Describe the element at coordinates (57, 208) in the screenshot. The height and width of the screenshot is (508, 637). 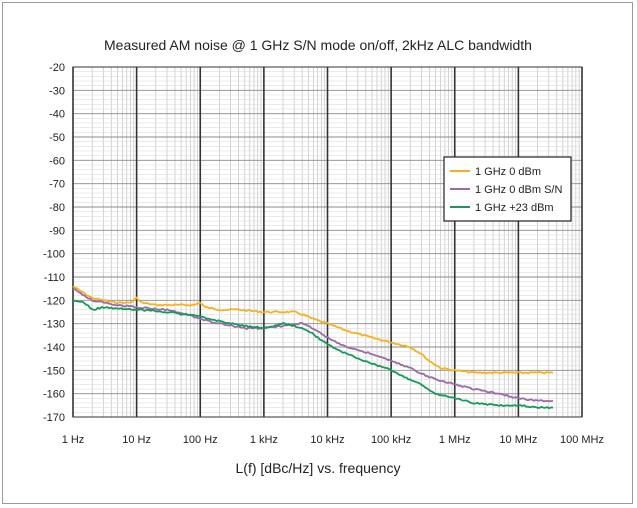
I see `y-tick-label: -80` at that location.